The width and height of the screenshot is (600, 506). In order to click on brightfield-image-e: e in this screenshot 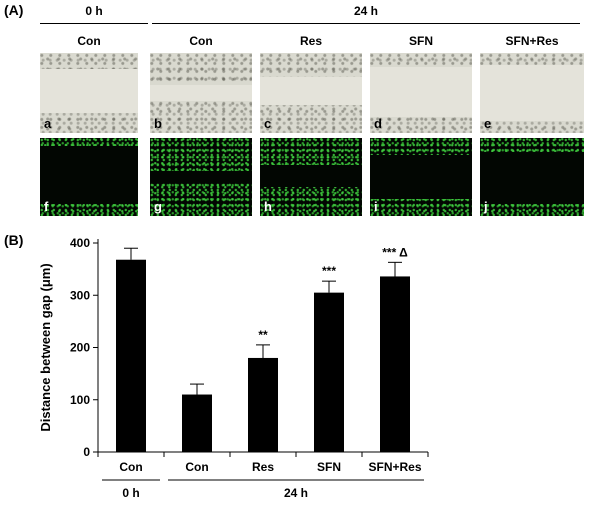, I will do `click(532, 93)`.